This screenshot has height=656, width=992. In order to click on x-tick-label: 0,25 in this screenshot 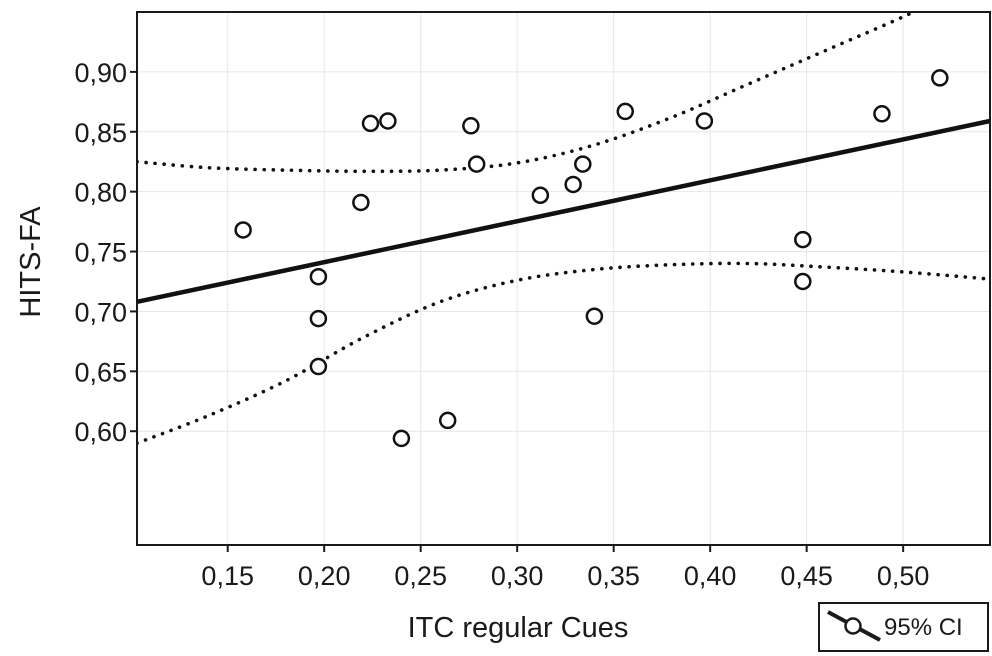, I will do `click(420, 576)`.